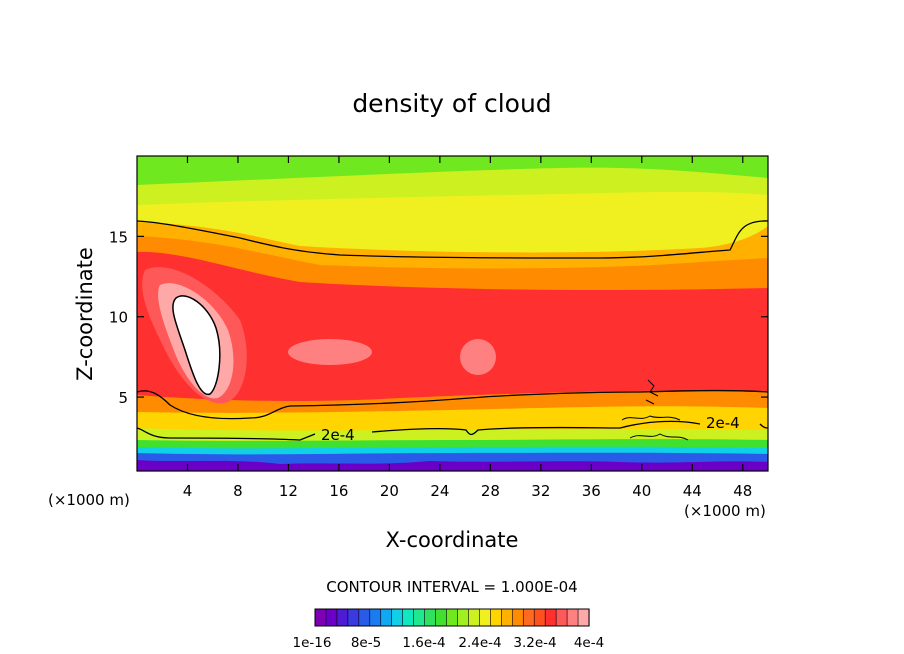 The height and width of the screenshot is (654, 904). I want to click on y-tick-label: 10, so click(118, 318).